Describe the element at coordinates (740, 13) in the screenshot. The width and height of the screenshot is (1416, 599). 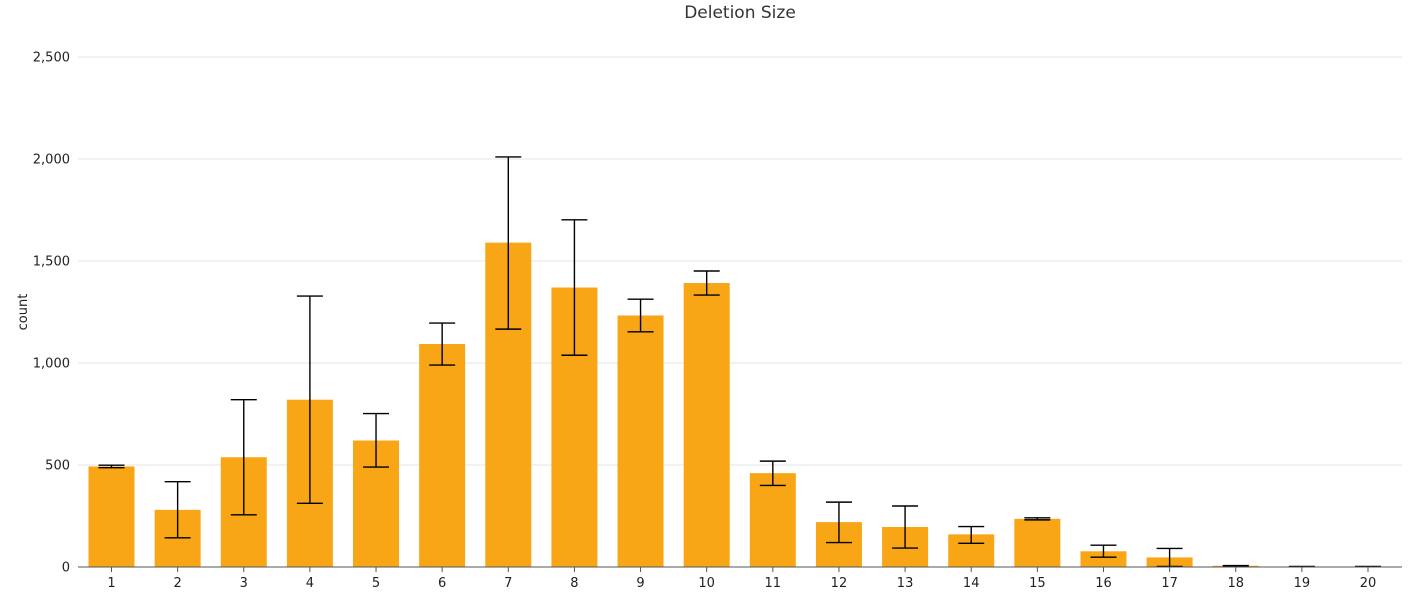
I see `chart-title: Deletion Size` at that location.